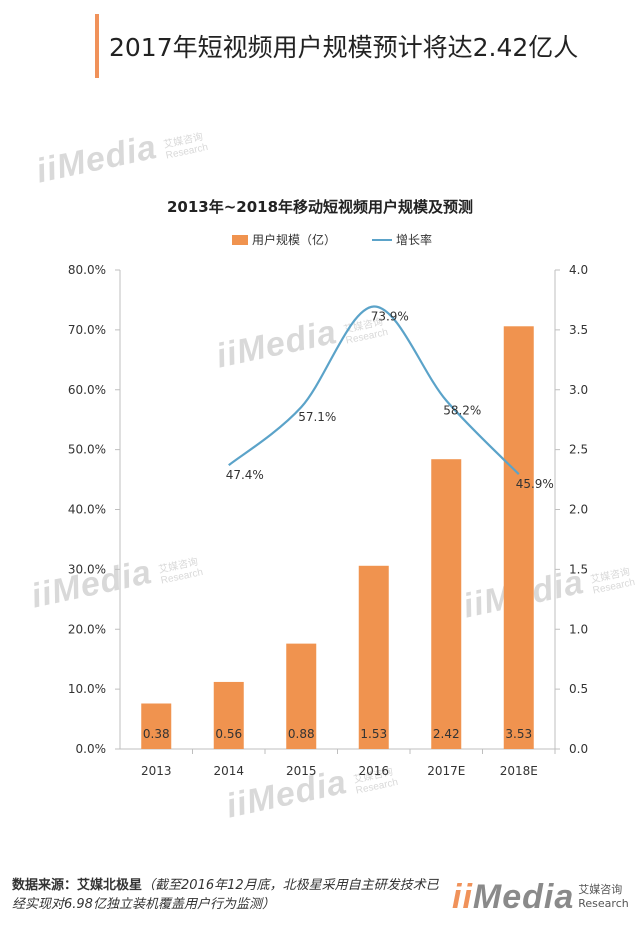  Describe the element at coordinates (523, 896) in the screenshot. I see `brand-mark-rest: Media` at that location.